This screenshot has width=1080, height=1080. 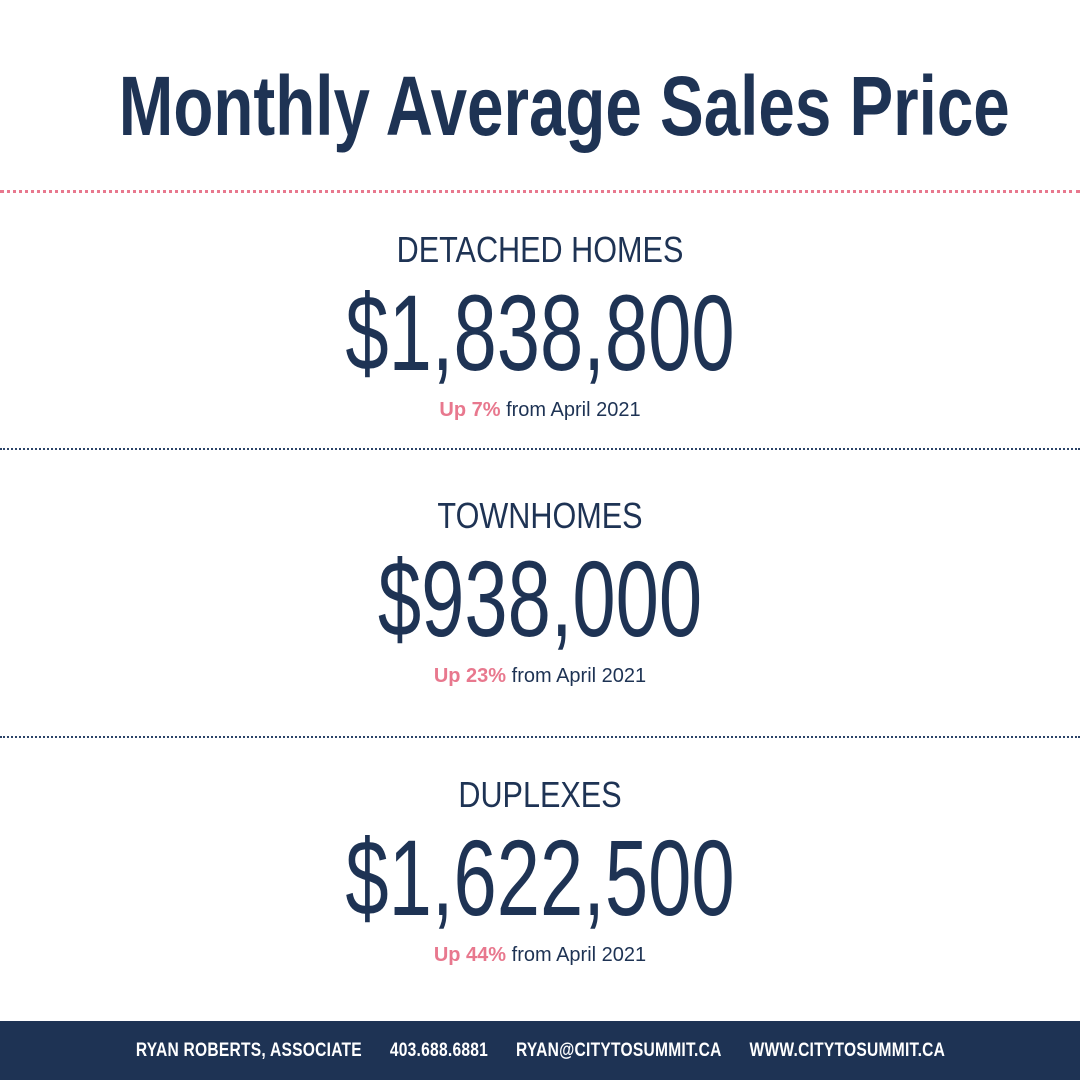 I want to click on price-change: Up 23% from April 2021, so click(x=540, y=676).